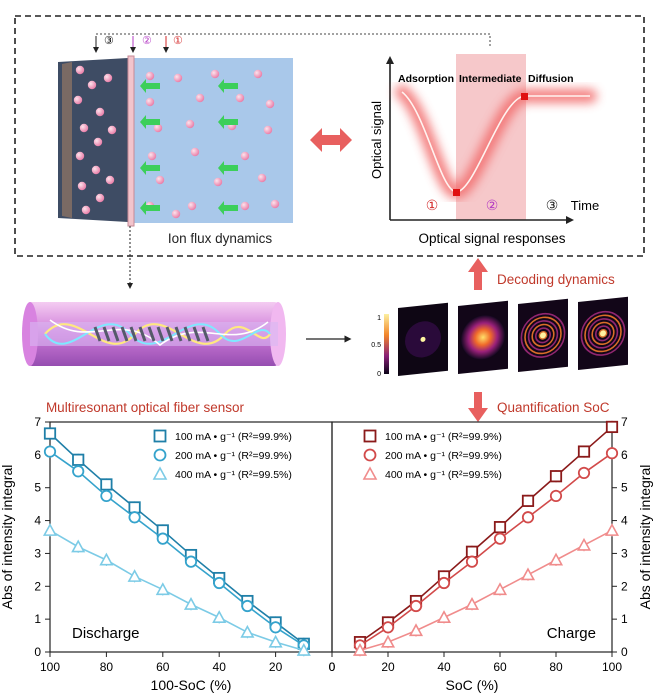 The width and height of the screenshot is (661, 700). I want to click on speckle-image-3-rings, so click(543, 335).